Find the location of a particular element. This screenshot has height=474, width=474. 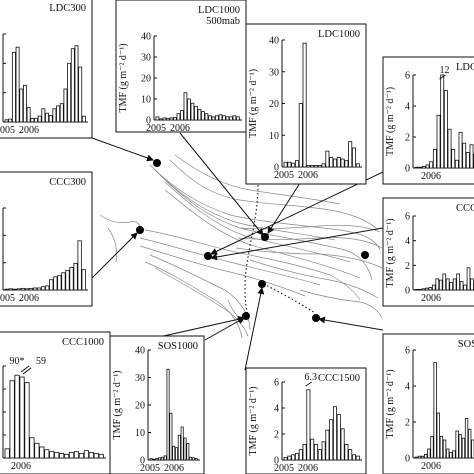

y-tick-label: 0 is located at coordinates (407, 459).